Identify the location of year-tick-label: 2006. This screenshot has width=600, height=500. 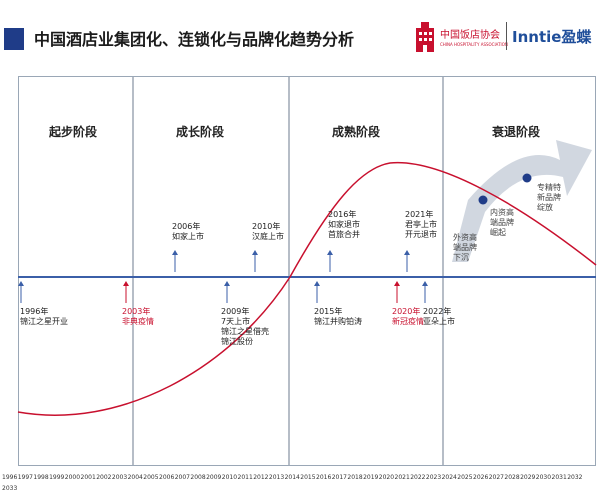
(167, 477).